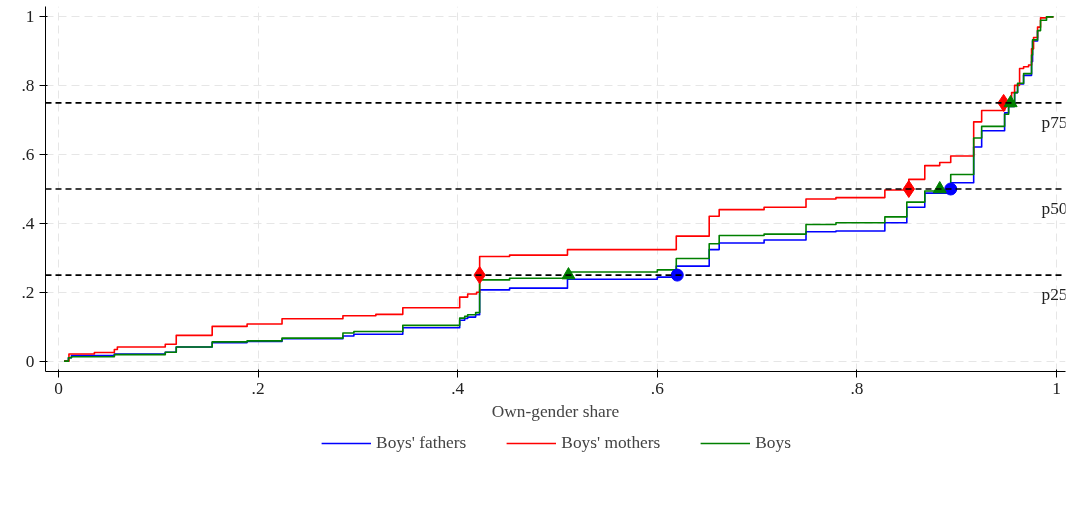  What do you see at coordinates (458, 388) in the screenshot?
I see `x-tick-label: .4` at bounding box center [458, 388].